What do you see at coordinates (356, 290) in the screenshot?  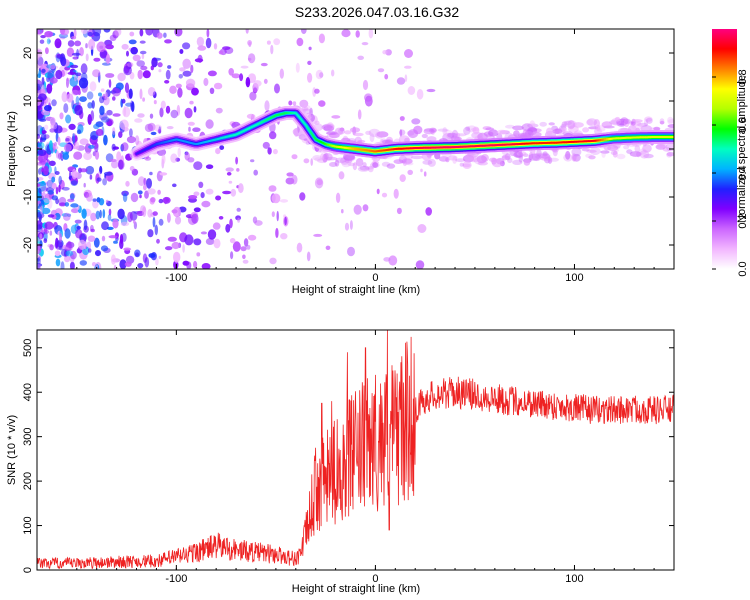 I see `spectrogram-xlabel: Height of straight line (km)` at bounding box center [356, 290].